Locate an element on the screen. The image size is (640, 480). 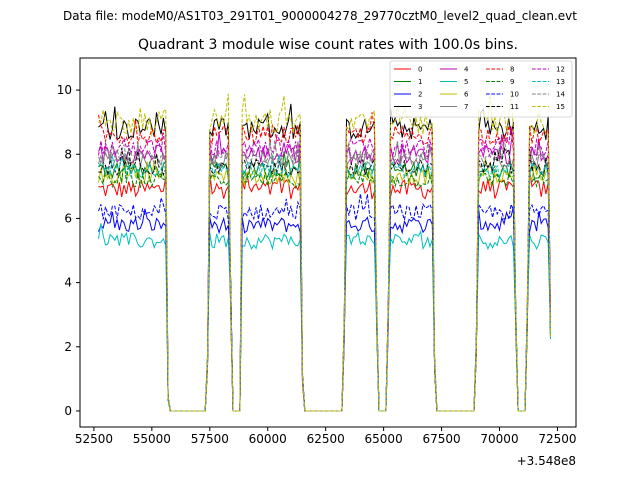
y-tick-label: 4 is located at coordinates (68, 283).